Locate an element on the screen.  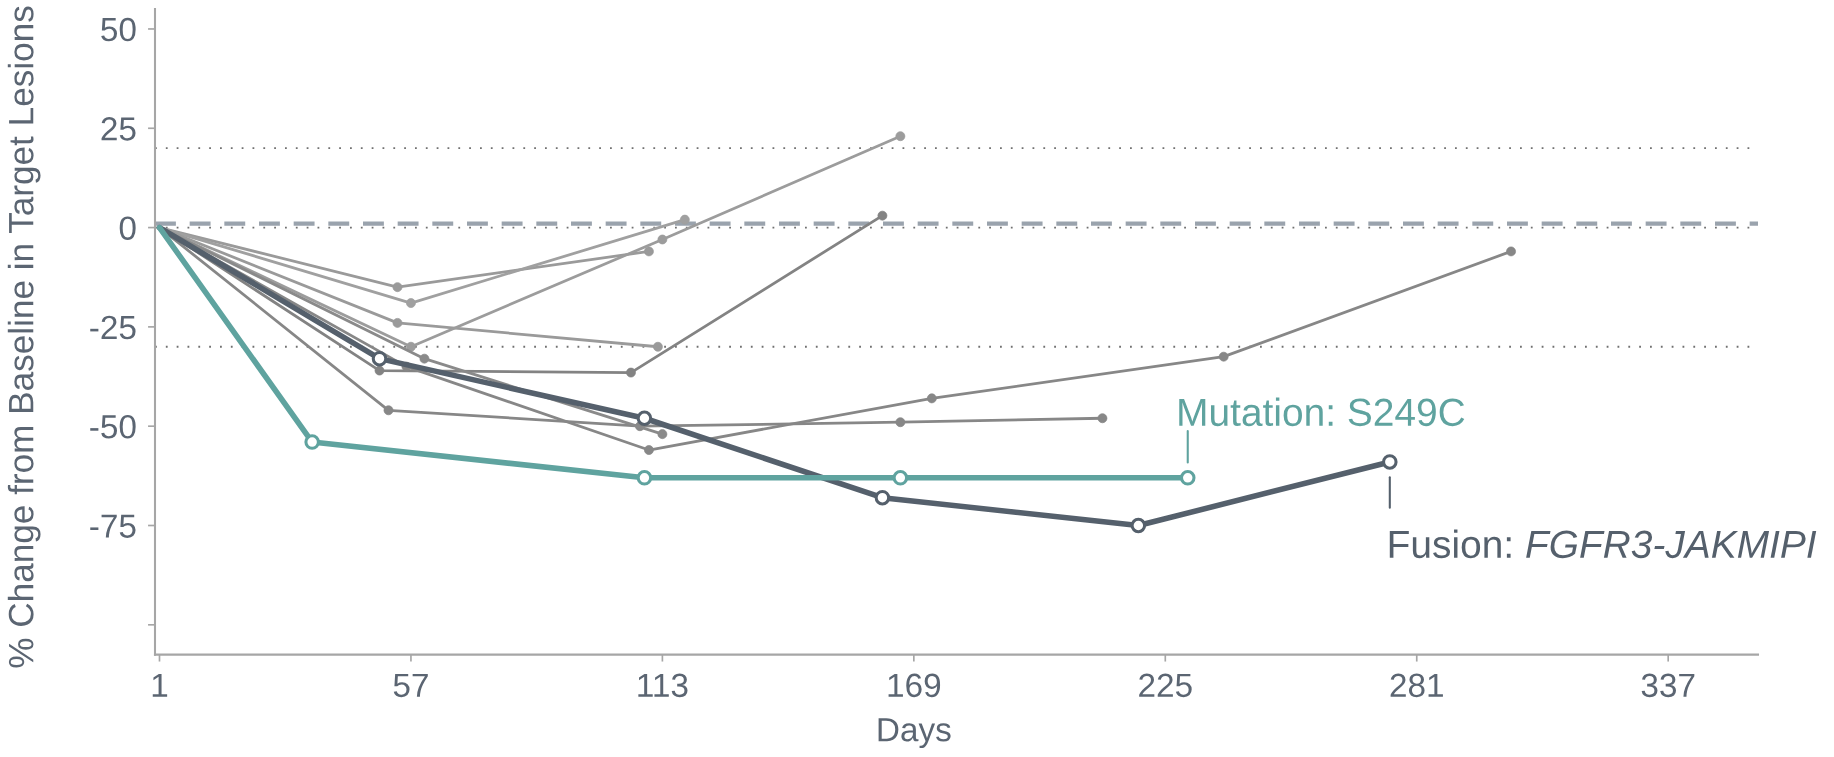
y-tick-label: 50 is located at coordinates (118, 29).